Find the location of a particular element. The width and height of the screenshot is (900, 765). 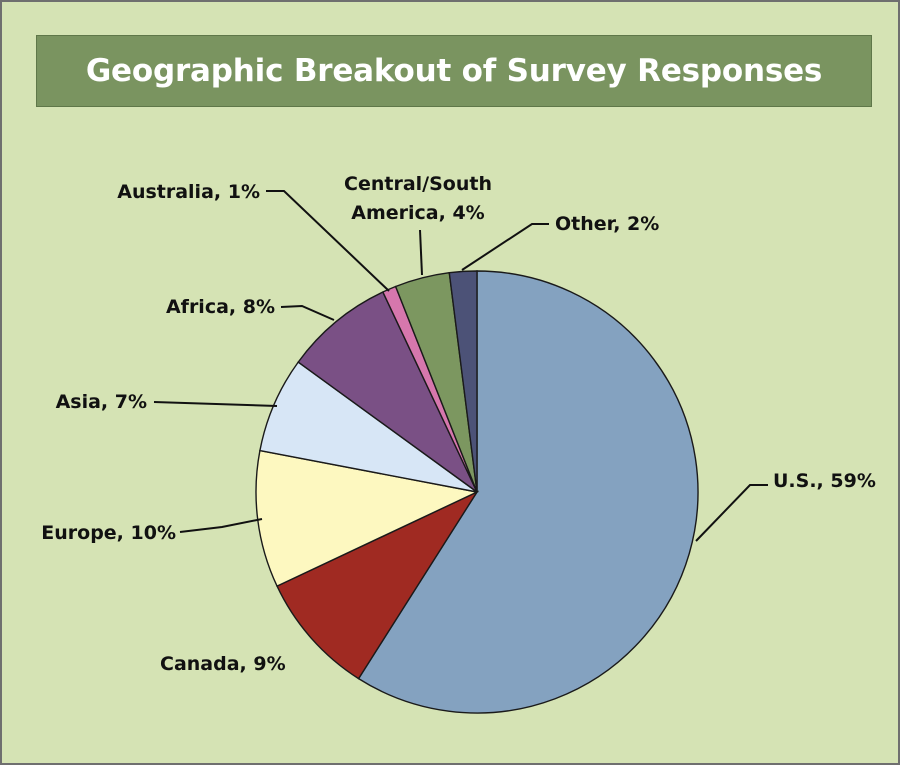

slice-label-other: Other, 2% is located at coordinates (607, 224).